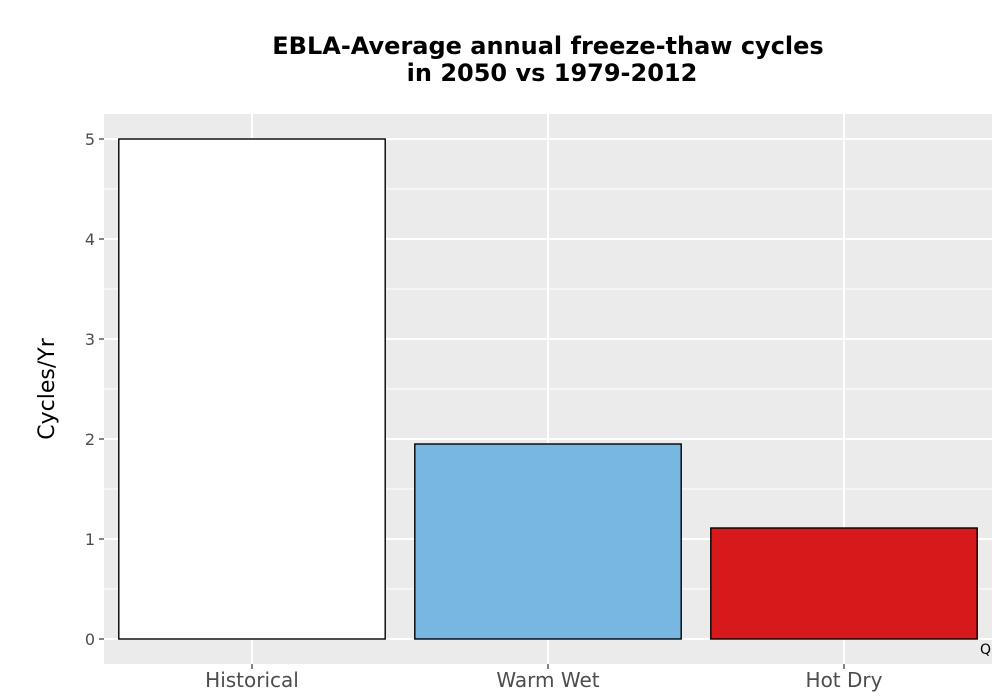  I want to click on y-tick-label: 4, so click(90, 239).